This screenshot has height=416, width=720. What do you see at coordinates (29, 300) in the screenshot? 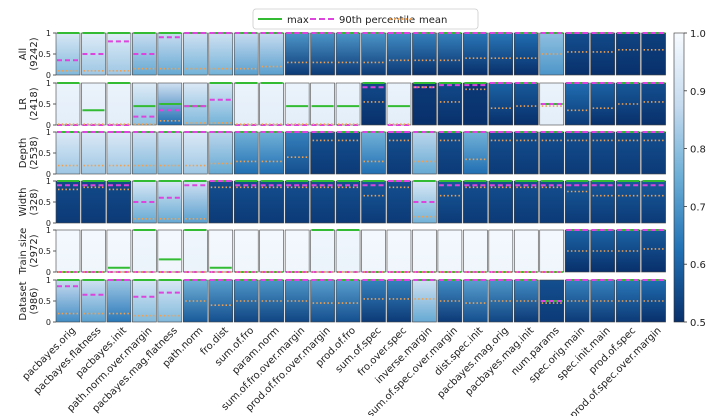
I see `row-label: Dataset(986)` at bounding box center [29, 300].